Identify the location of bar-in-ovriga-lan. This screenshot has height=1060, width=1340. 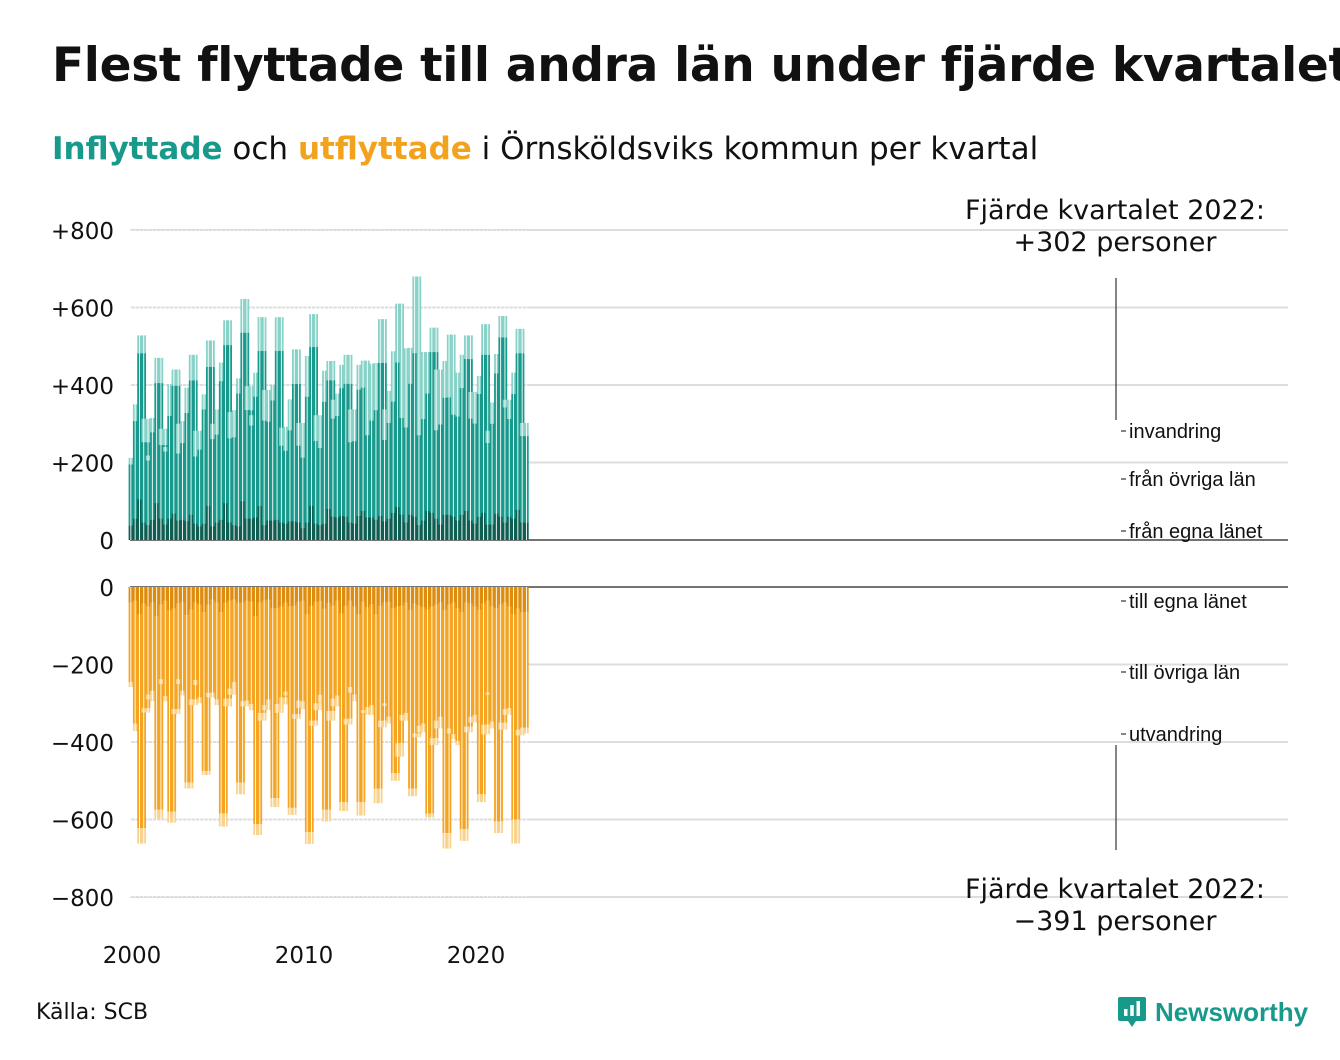
(524, 479).